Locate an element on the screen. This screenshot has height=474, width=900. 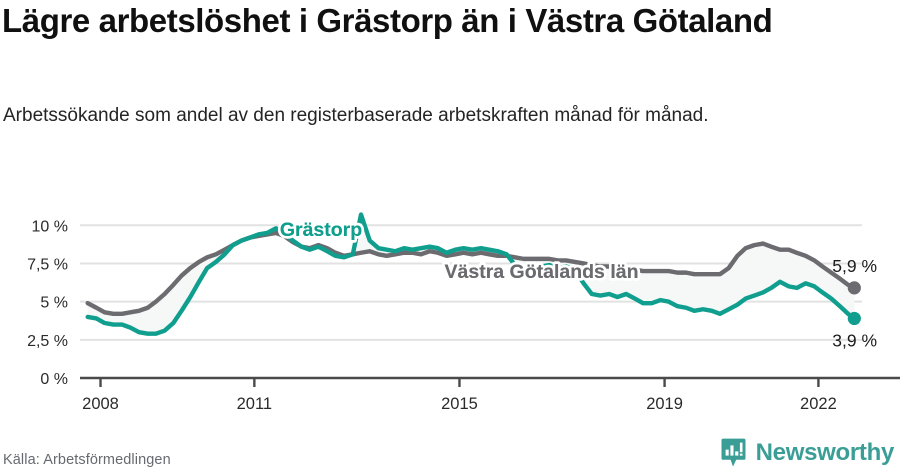
y-axis-tick-label: 2,5 % is located at coordinates (47, 341).